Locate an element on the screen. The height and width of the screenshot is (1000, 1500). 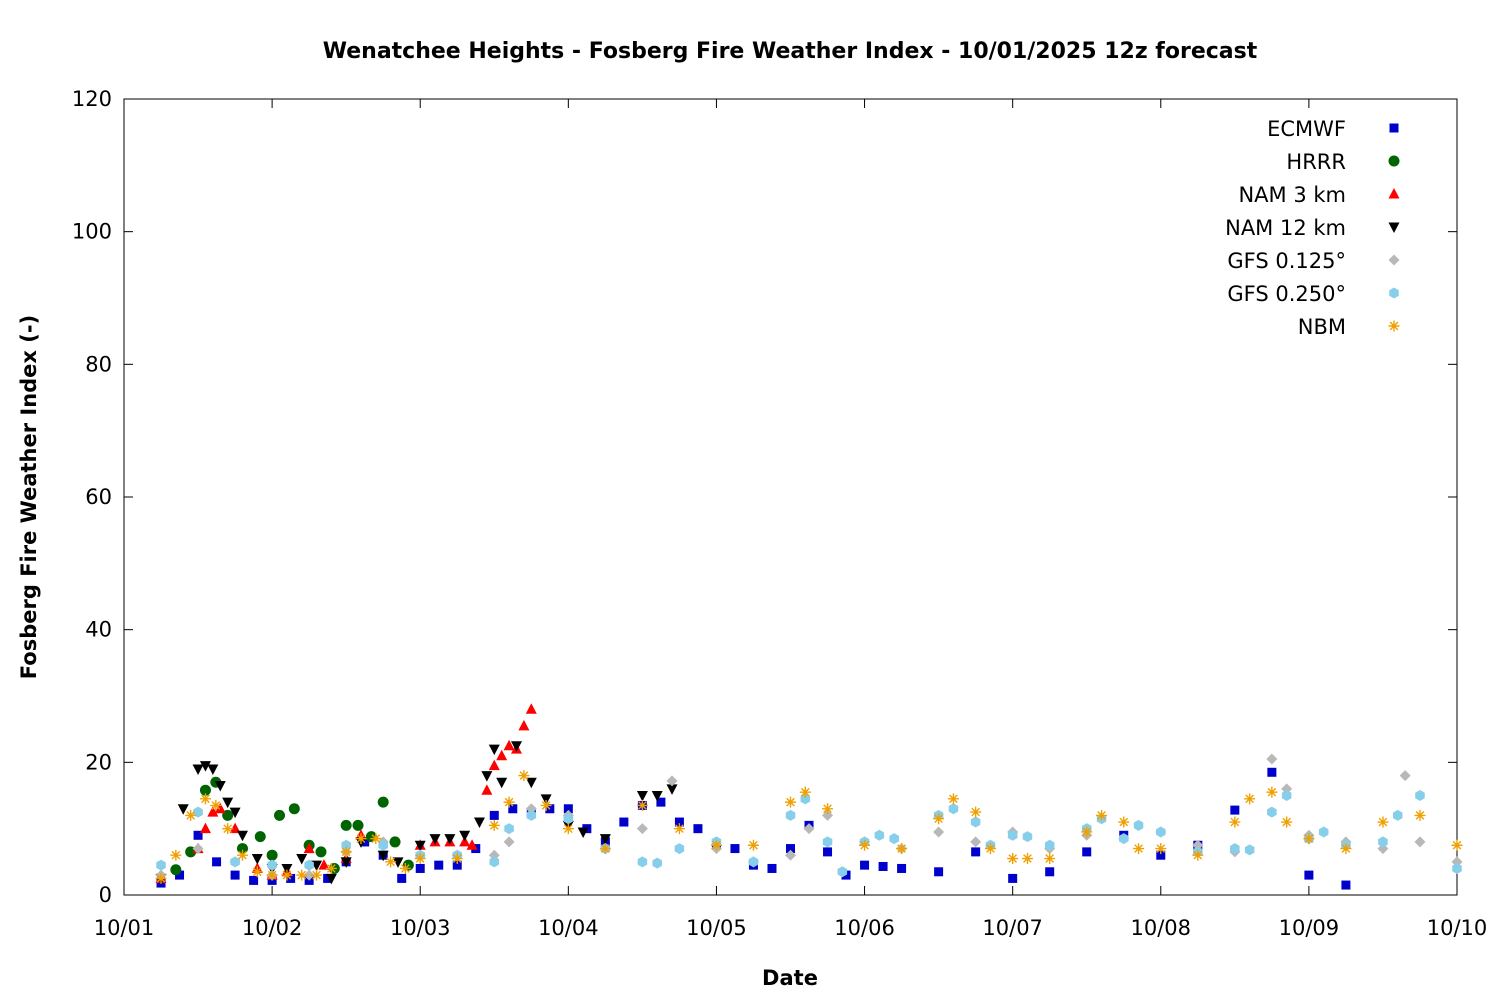
y-tick-label: 80 is located at coordinates (98, 364).